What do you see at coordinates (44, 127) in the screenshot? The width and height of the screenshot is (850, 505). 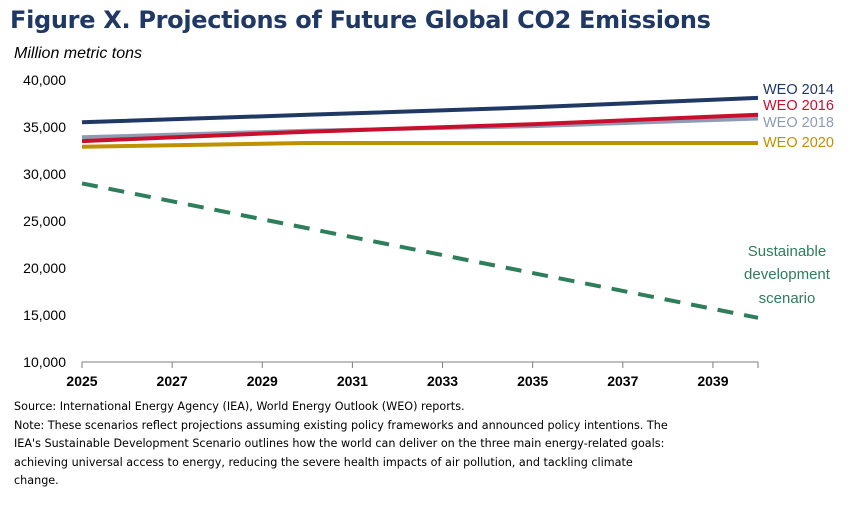 I see `y-tick-label: 35,000` at bounding box center [44, 127].